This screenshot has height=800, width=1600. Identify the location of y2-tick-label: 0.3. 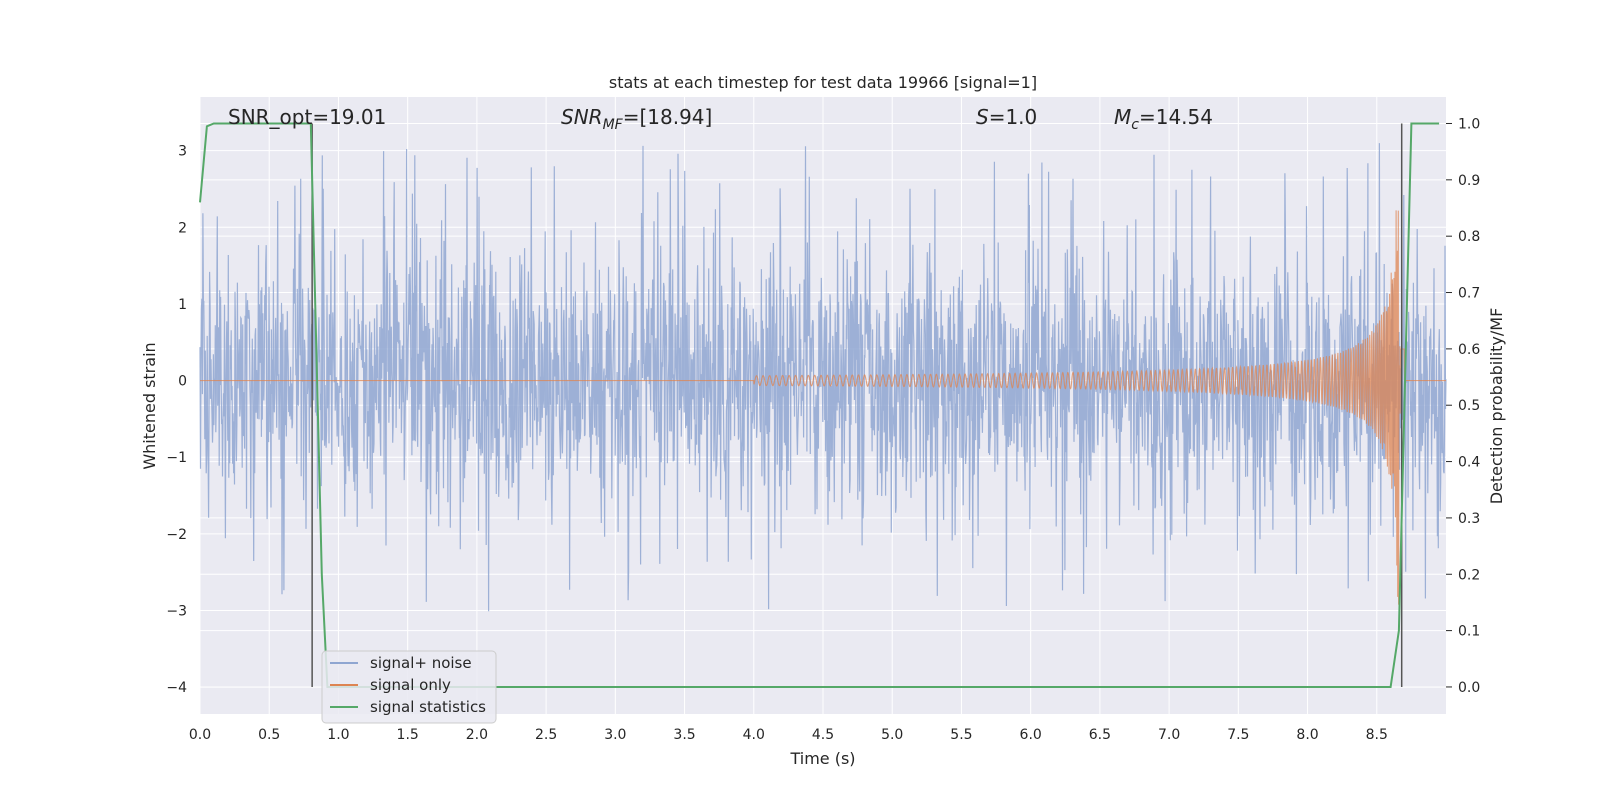
(1469, 519).